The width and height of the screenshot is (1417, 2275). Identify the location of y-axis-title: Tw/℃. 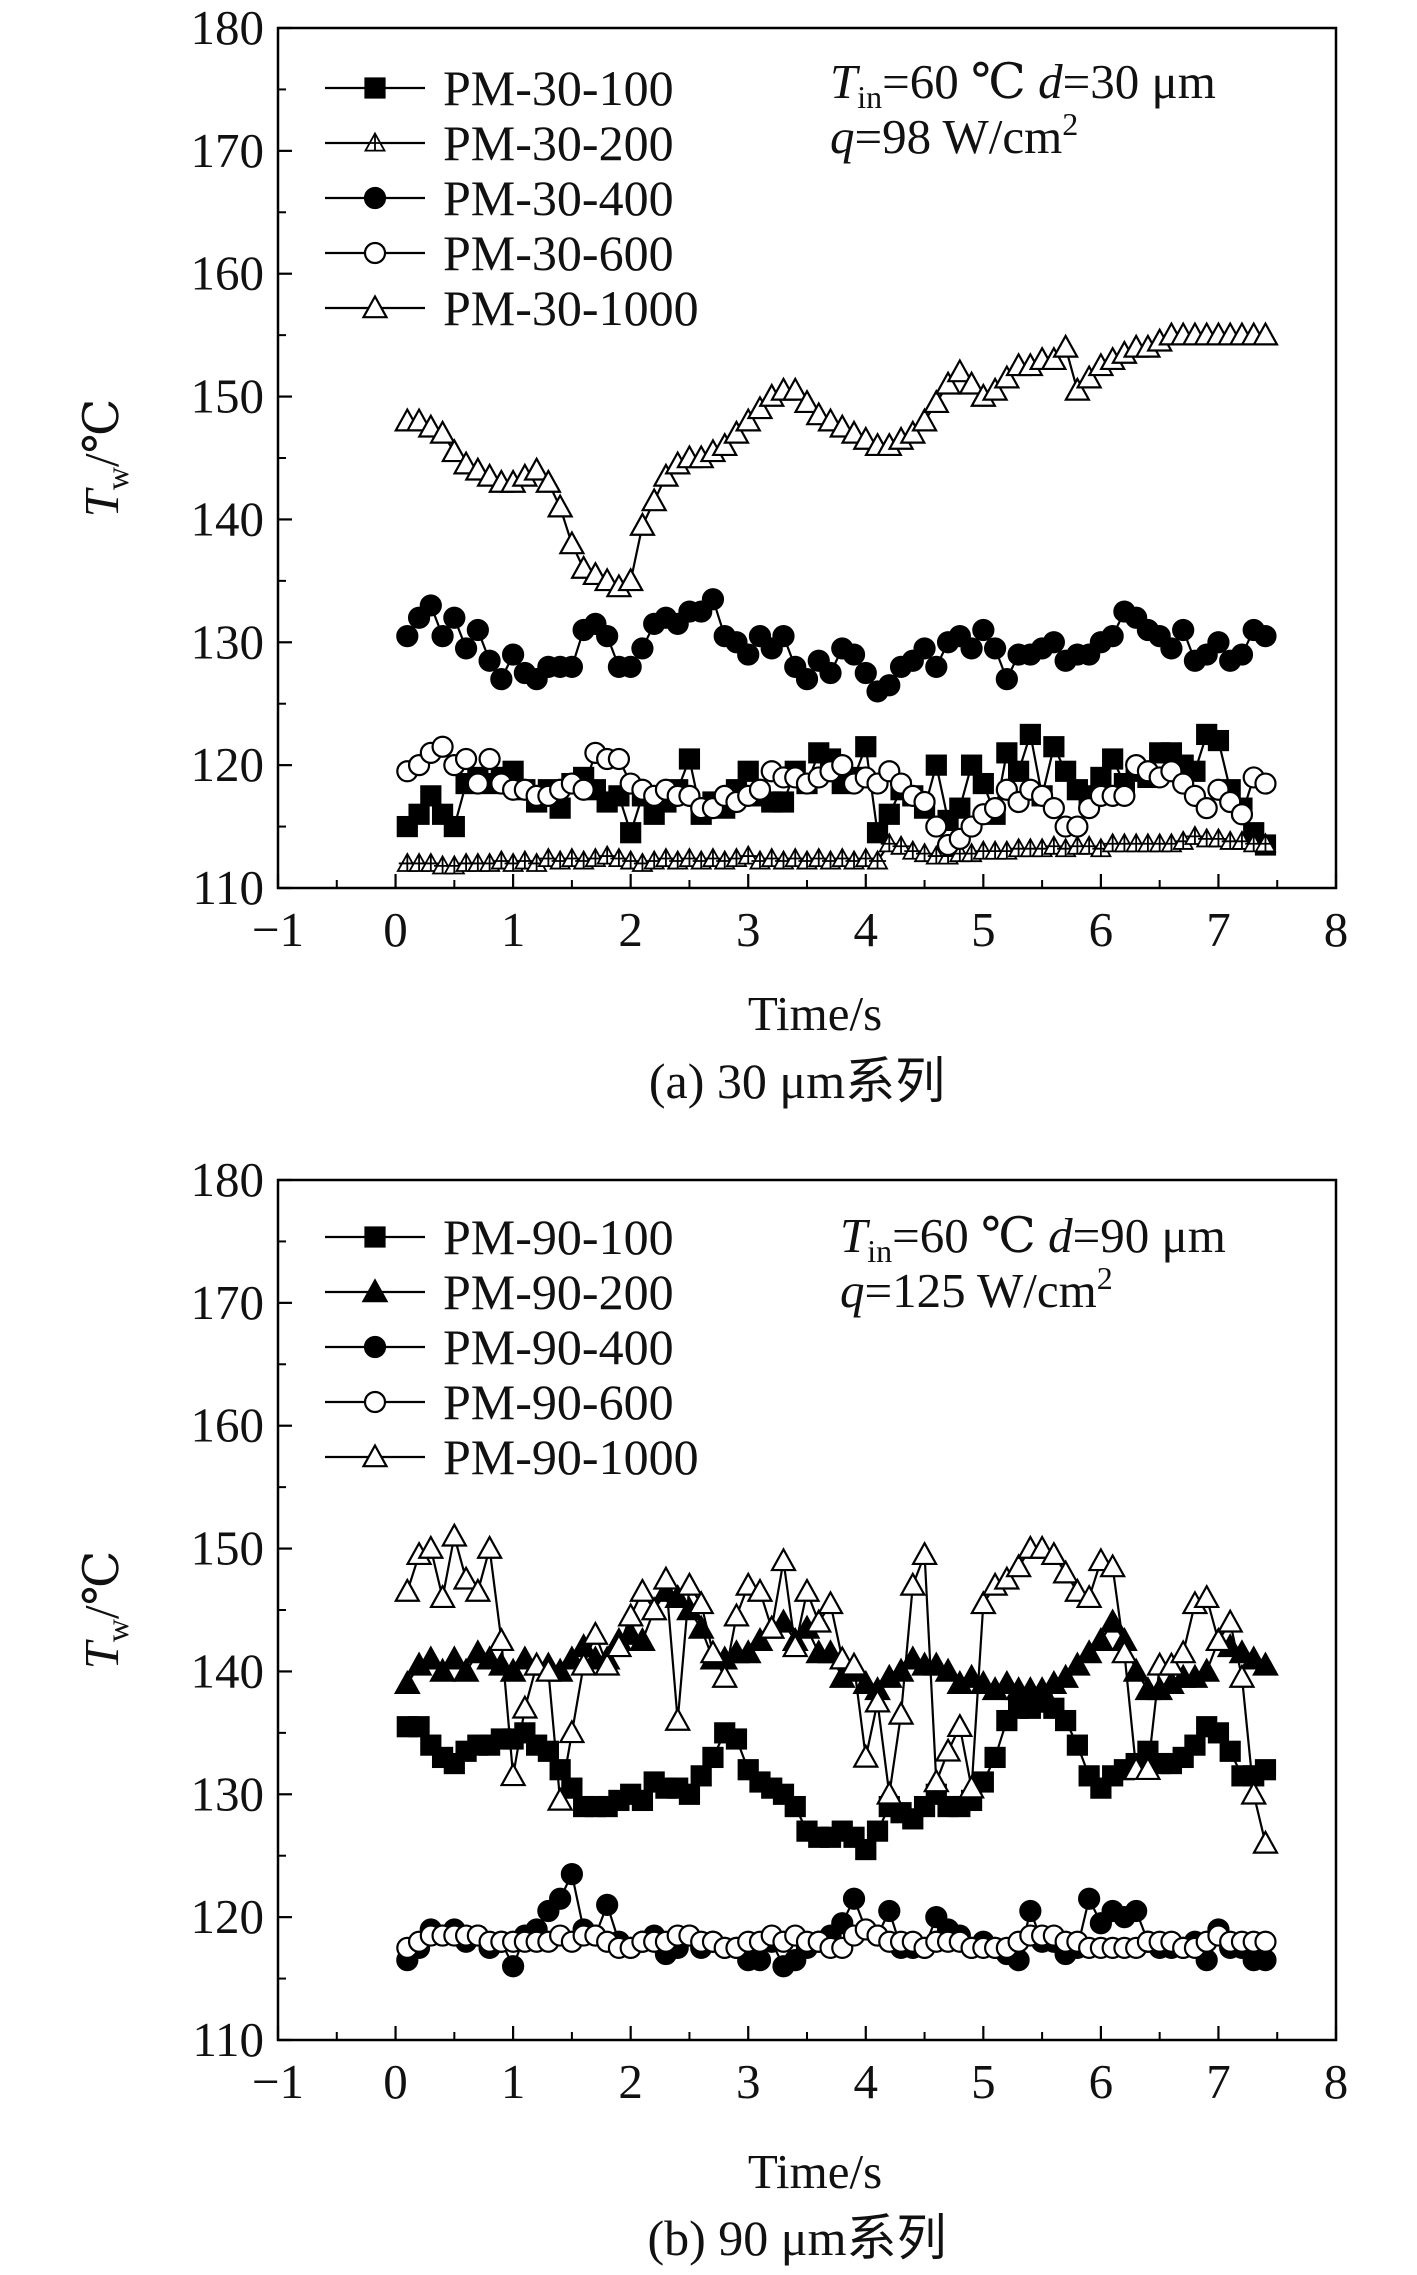
(104, 1610).